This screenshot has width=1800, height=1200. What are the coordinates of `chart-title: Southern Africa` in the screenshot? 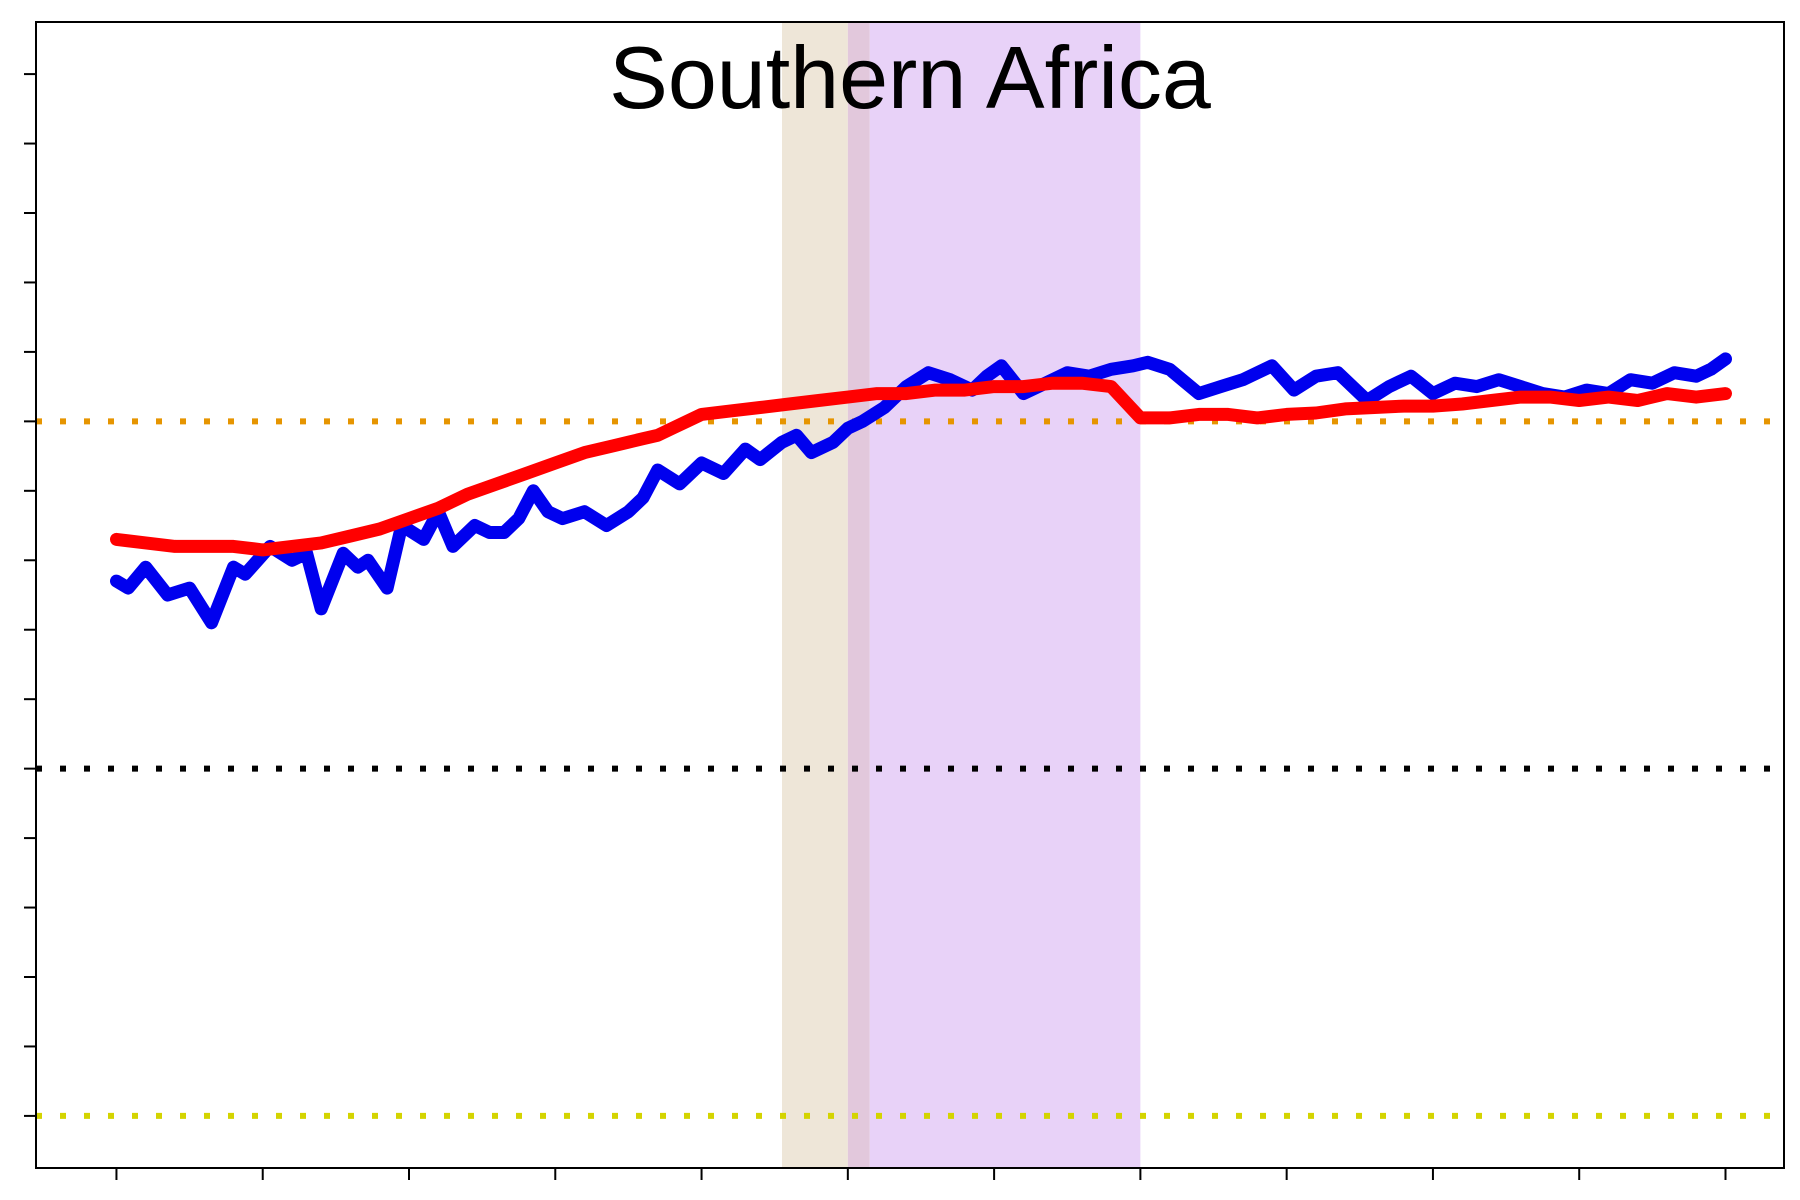 It's located at (910, 77).